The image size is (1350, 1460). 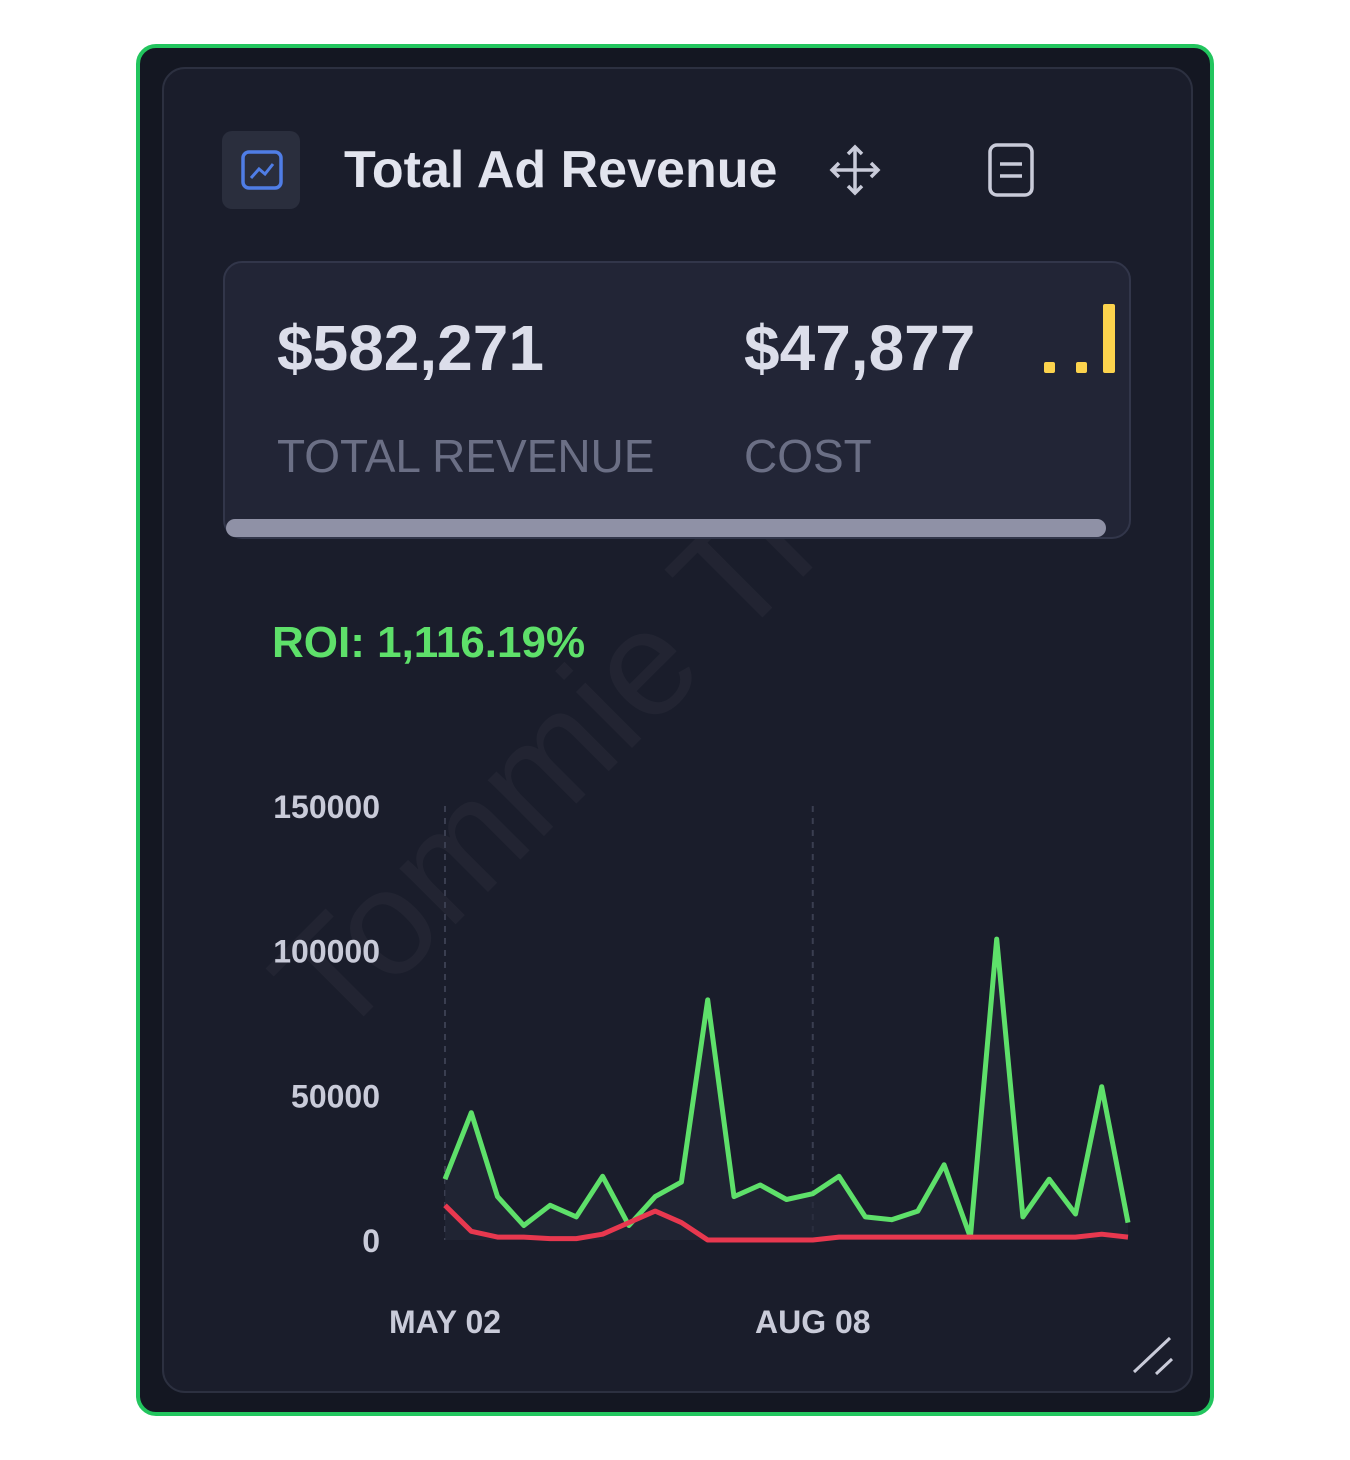 I want to click on move-icon, so click(x=855, y=170).